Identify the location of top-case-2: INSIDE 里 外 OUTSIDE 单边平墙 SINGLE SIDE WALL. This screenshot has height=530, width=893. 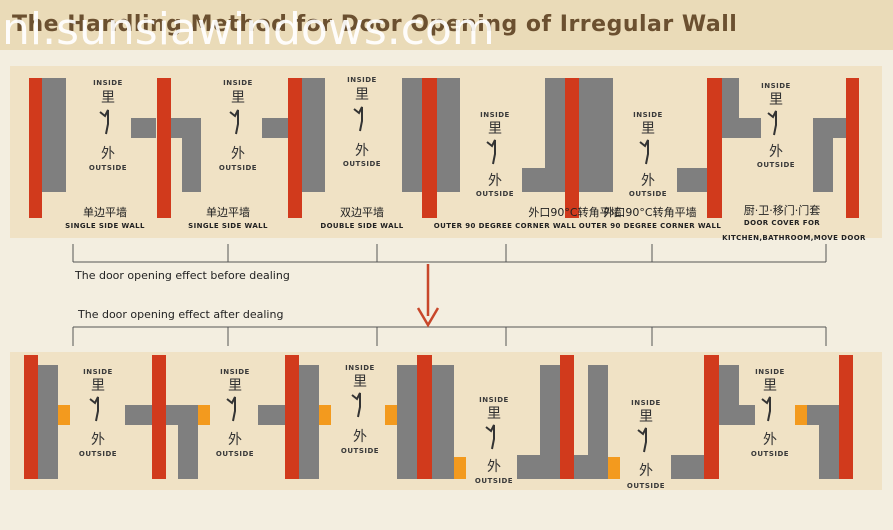
(199, 154).